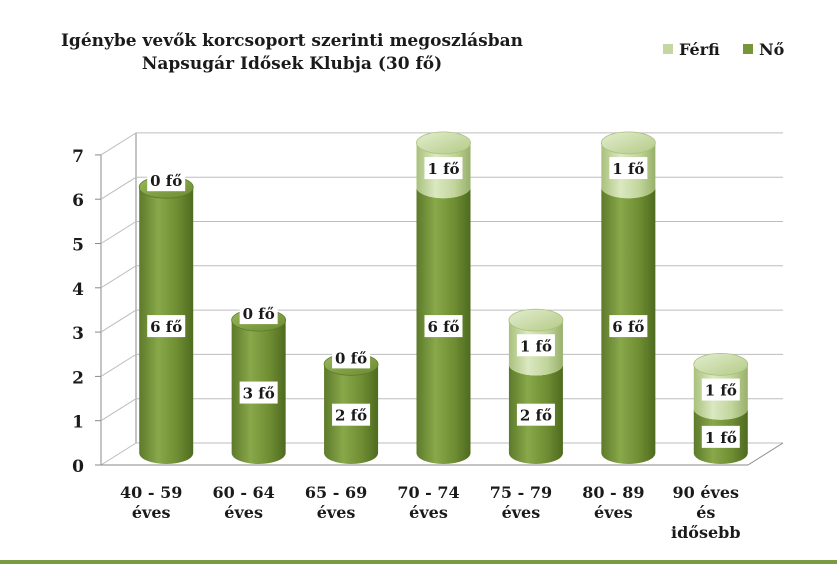 The height and width of the screenshot is (564, 837). Describe the element at coordinates (336, 492) in the screenshot. I see `x-category-label: 65 - 69` at that location.